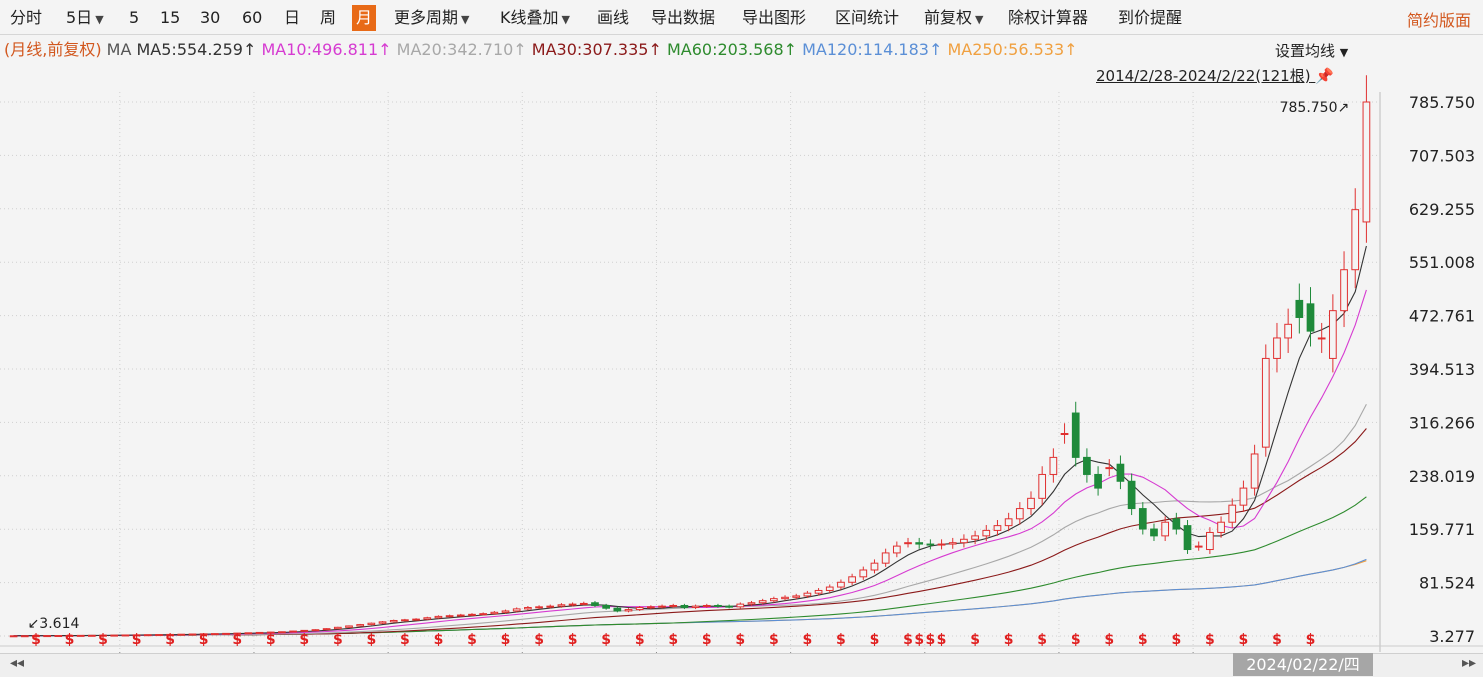  Describe the element at coordinates (210, 18) in the screenshot. I see `toolbar-item-4: 30` at that location.